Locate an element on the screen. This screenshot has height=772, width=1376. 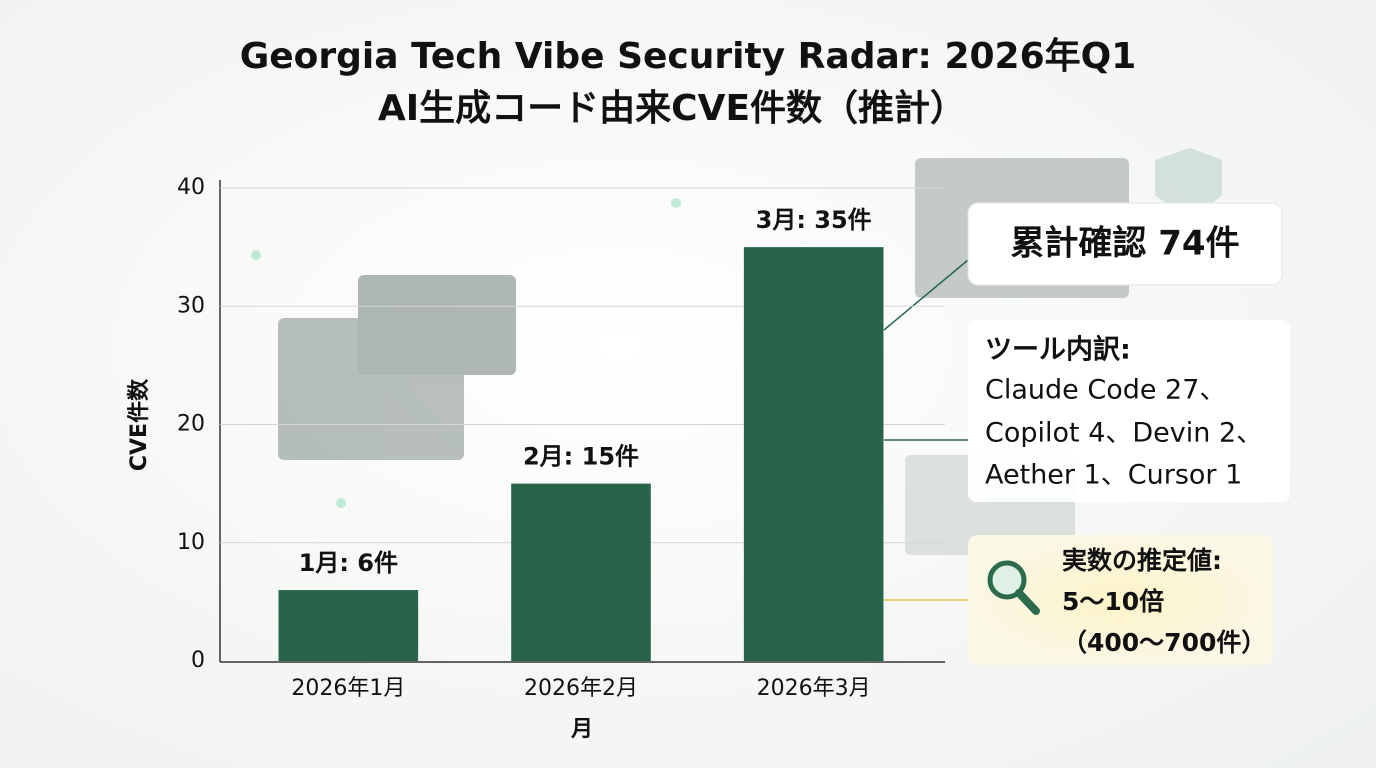
value-label: 3月: 35件 is located at coordinates (814, 220).